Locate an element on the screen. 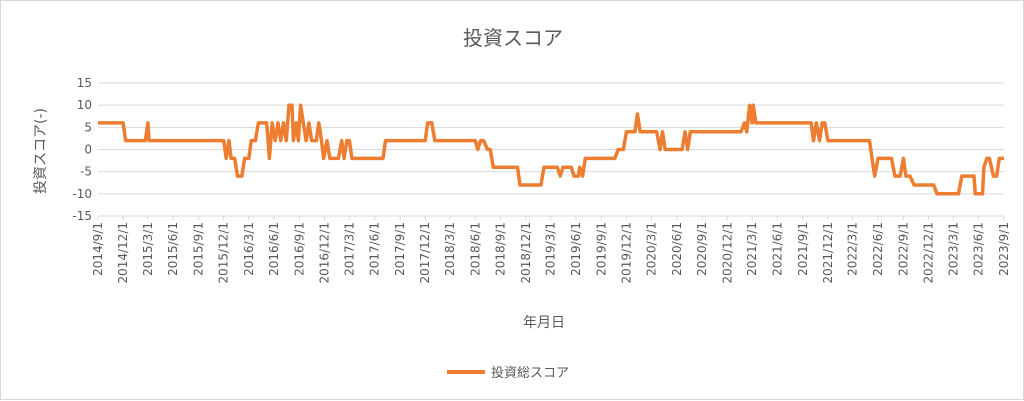  x-tick-label: 2021/6/1 is located at coordinates (777, 249).